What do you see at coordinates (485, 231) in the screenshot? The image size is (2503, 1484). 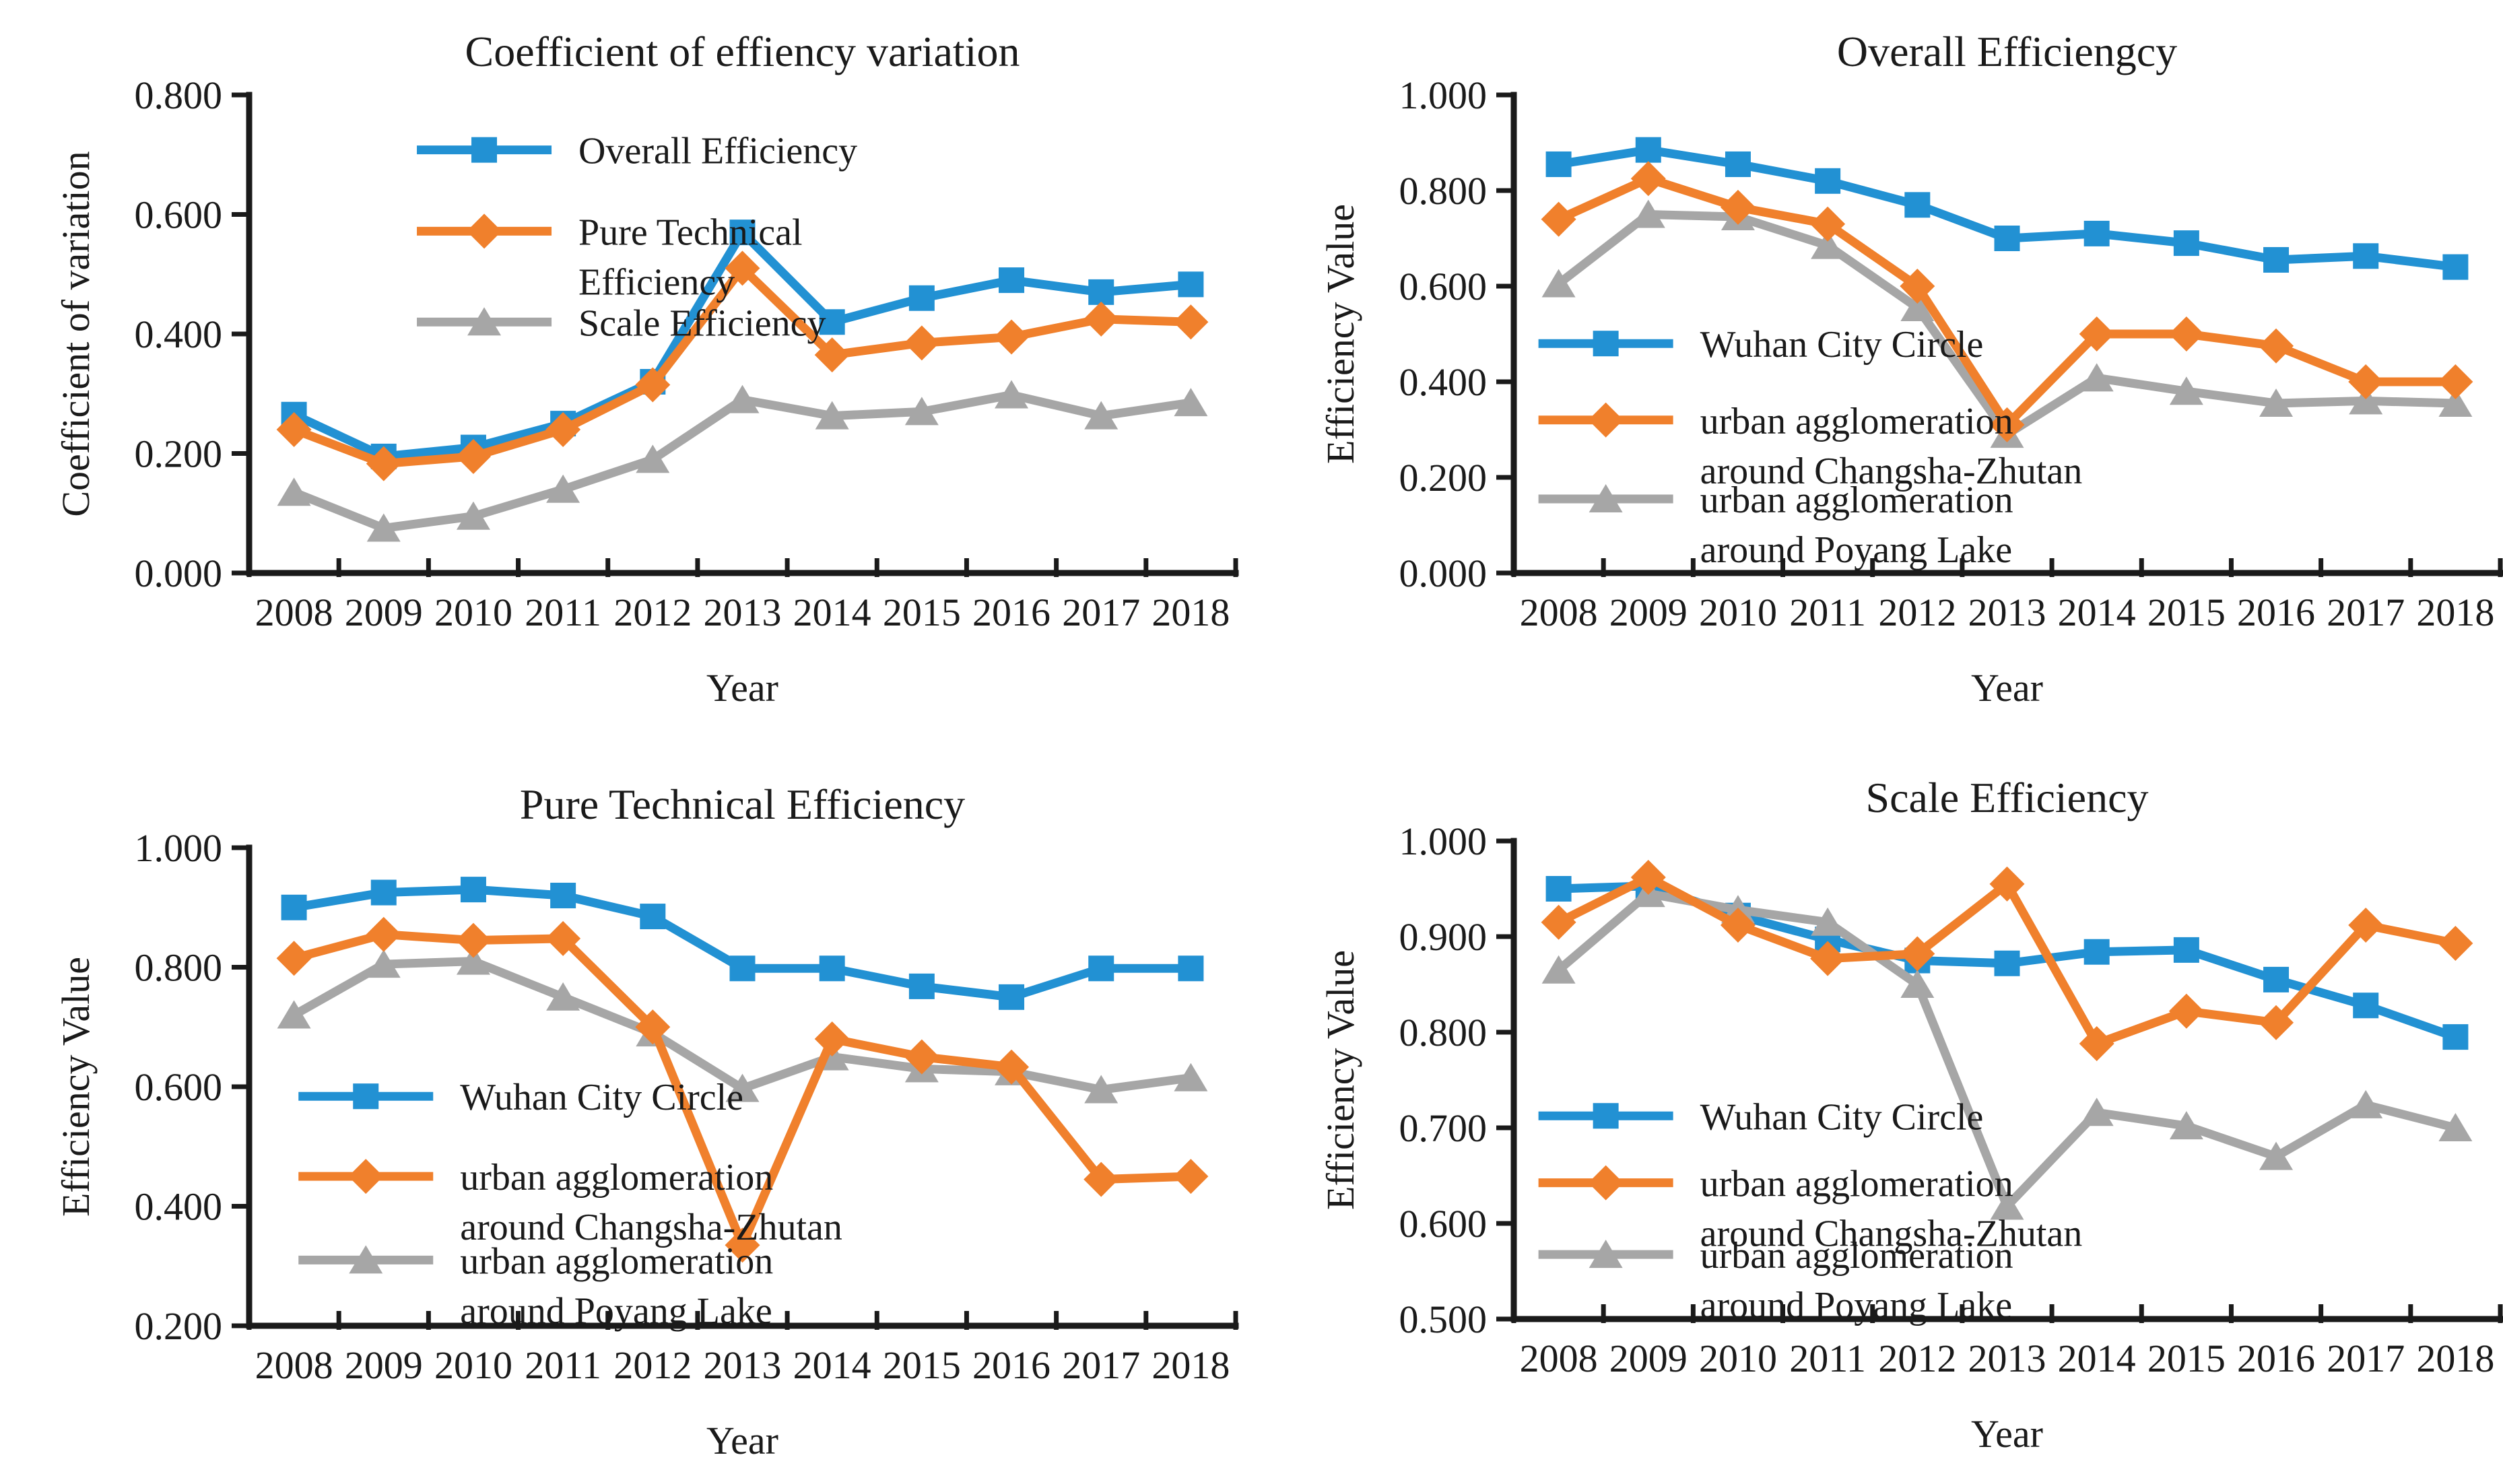 I see `diamond-legend-marker` at bounding box center [485, 231].